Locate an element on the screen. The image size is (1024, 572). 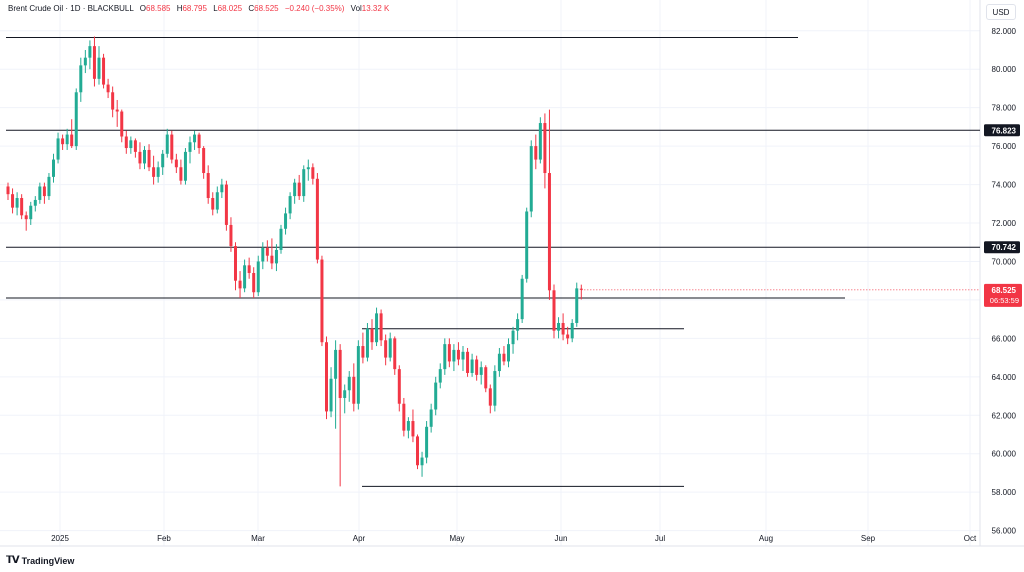
y-tick-label: 82.000 is located at coordinates (1004, 31).